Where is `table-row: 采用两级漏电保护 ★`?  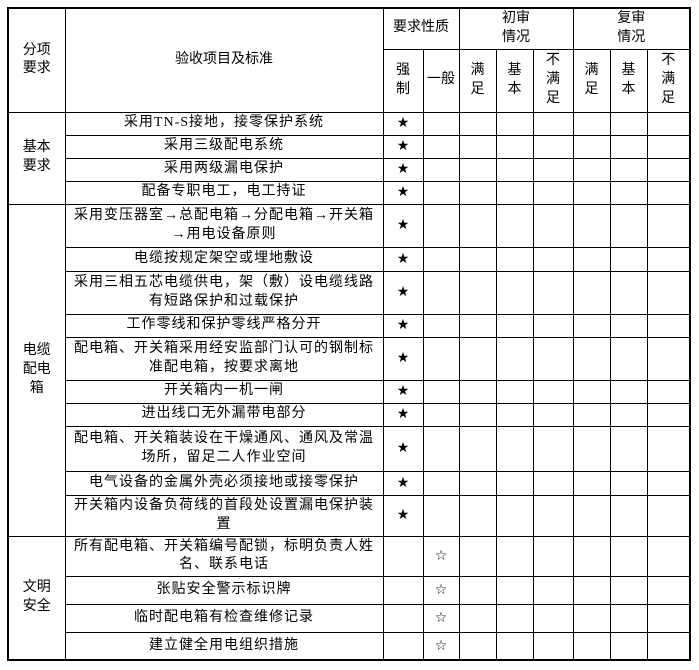 table-row: 采用两级漏电保护 ★ is located at coordinates (349, 169).